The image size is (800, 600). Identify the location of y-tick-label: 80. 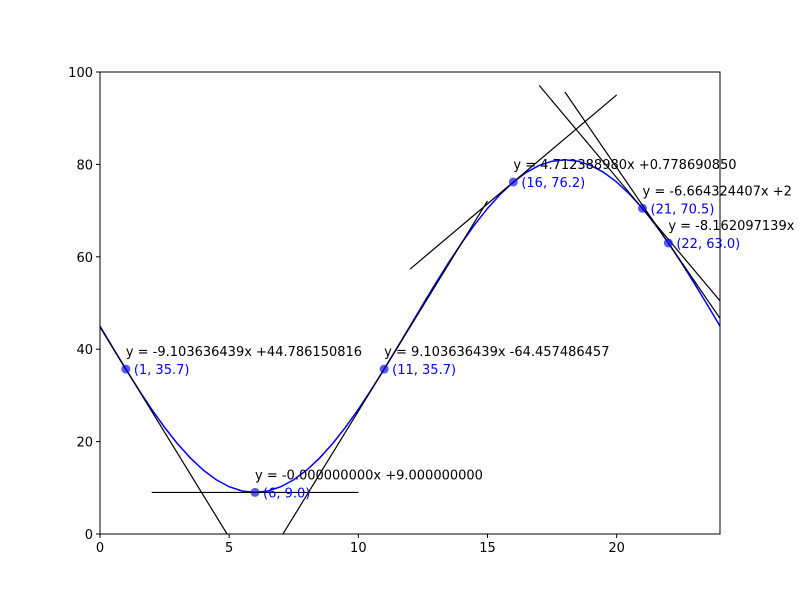
(84, 165).